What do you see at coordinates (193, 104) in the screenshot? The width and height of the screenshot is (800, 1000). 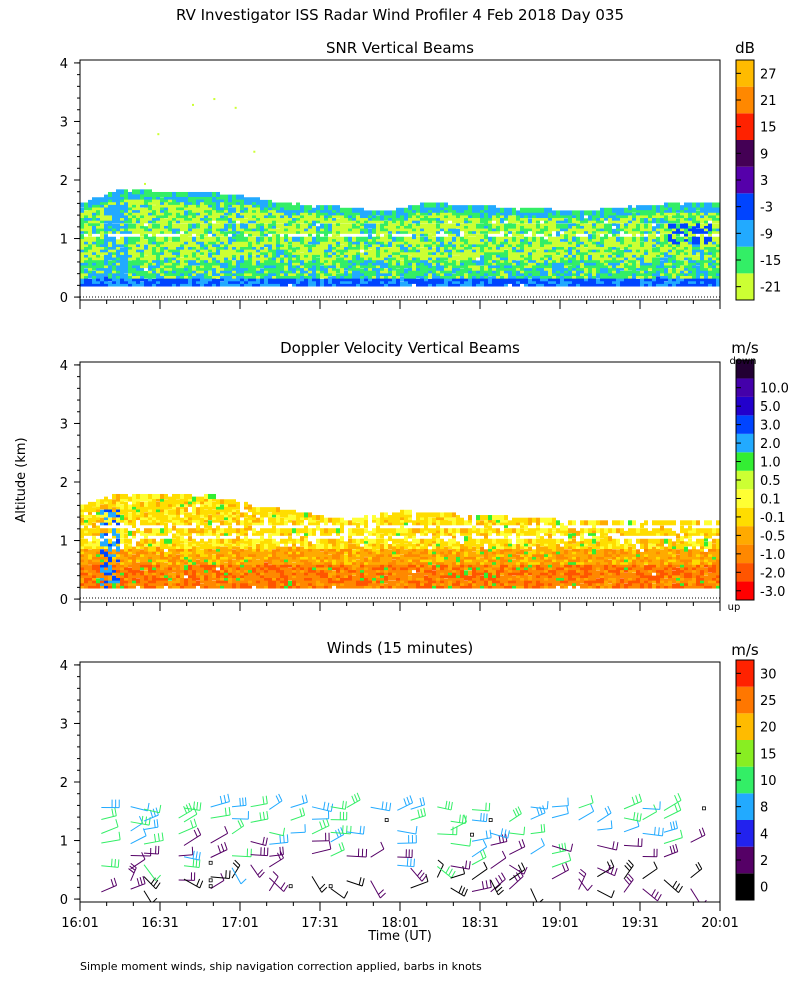 I see `snr-speck` at bounding box center [193, 104].